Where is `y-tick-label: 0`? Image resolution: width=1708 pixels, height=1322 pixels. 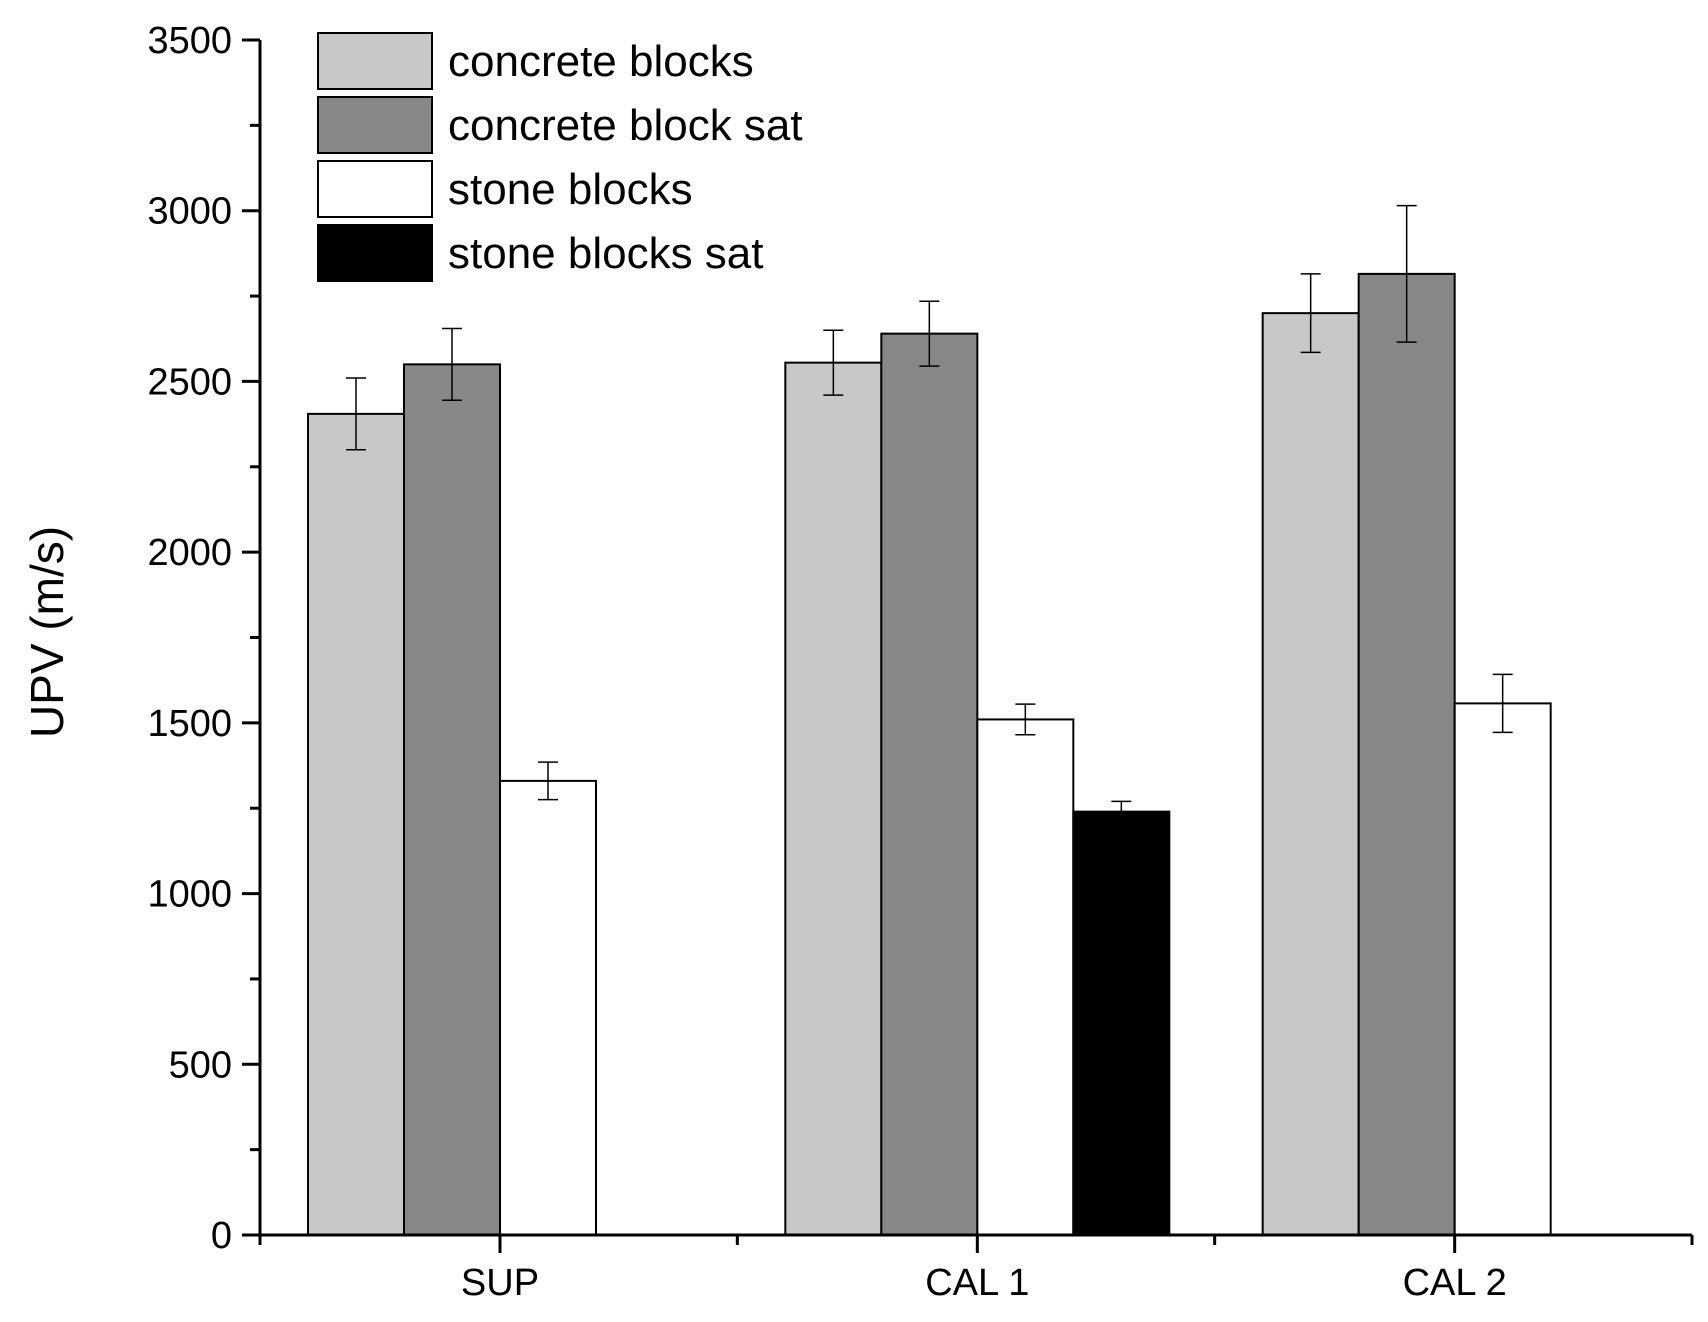
y-tick-label: 0 is located at coordinates (221, 1236).